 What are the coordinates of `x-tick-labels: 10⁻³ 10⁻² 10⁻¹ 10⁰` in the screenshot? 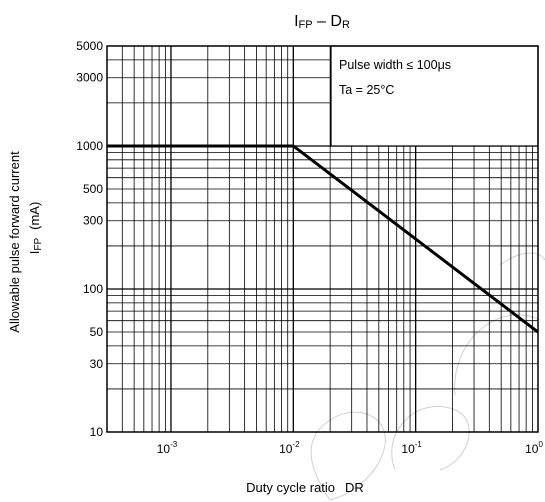 It's located at (350, 448).